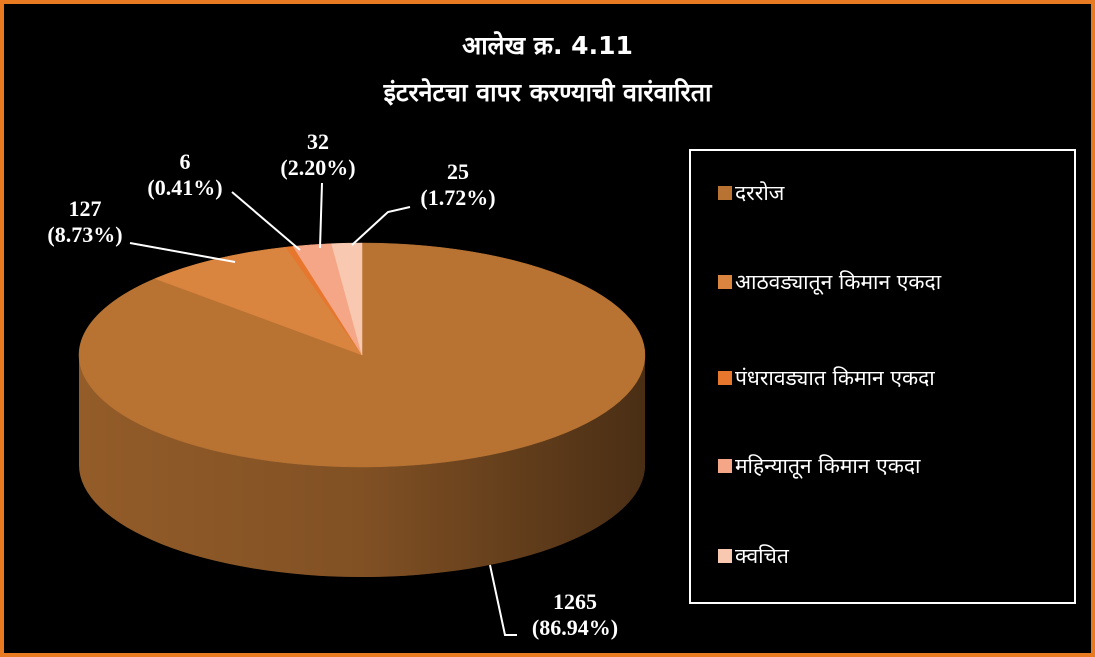 The width and height of the screenshot is (1095, 657). Describe the element at coordinates (838, 282) in the screenshot. I see `legend-label: आठवड्यातून किमान एकदा` at that location.